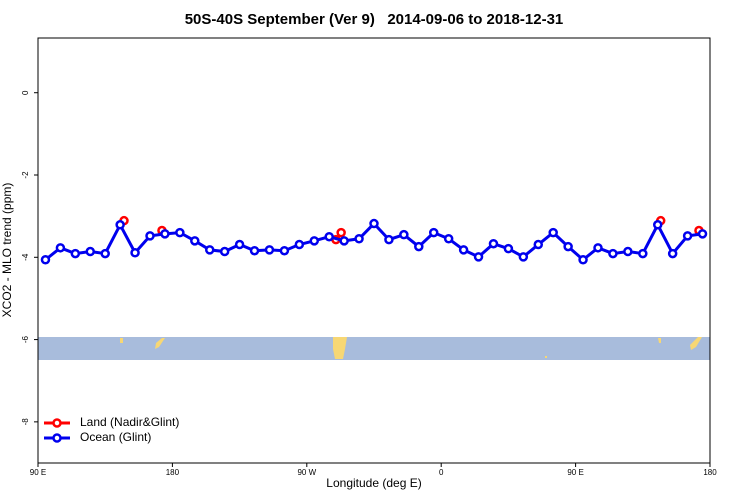 Image resolution: width=750 pixels, height=500 pixels. Describe the element at coordinates (25, 92) in the screenshot. I see `y-tick-label: 0` at that location.